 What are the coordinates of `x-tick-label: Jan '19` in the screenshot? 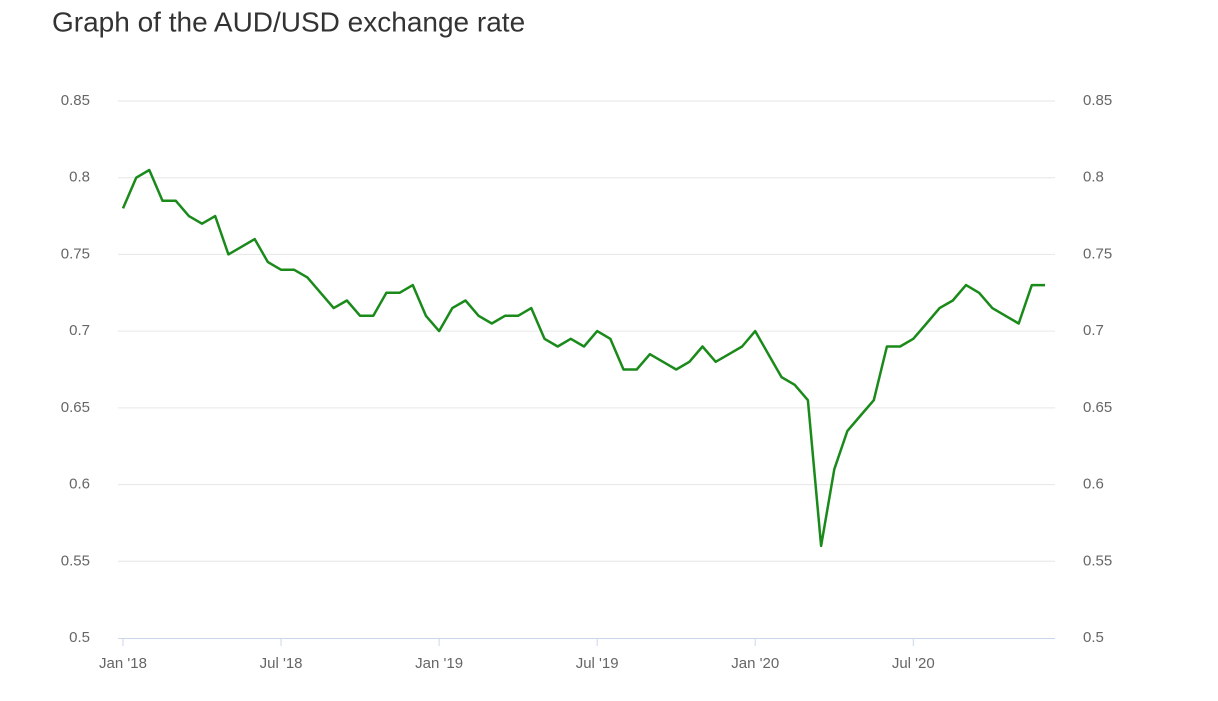 It's located at (439, 663).